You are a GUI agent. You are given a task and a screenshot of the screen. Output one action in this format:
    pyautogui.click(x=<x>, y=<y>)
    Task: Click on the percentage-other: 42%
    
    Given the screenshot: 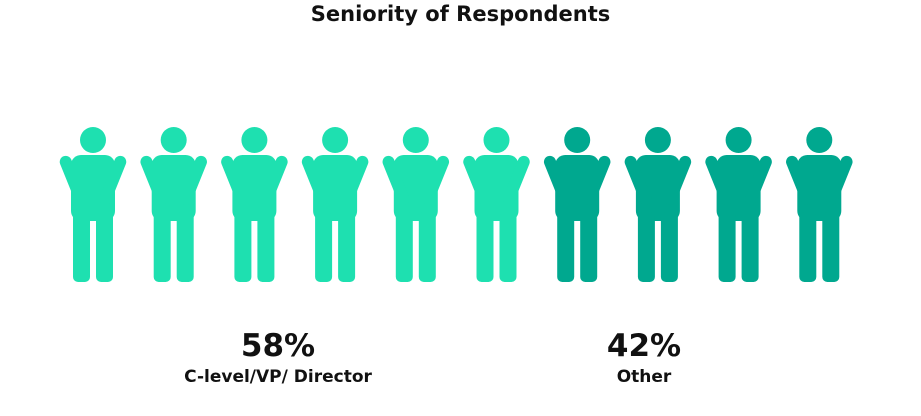 What is the action you would take?
    pyautogui.click(x=644, y=346)
    